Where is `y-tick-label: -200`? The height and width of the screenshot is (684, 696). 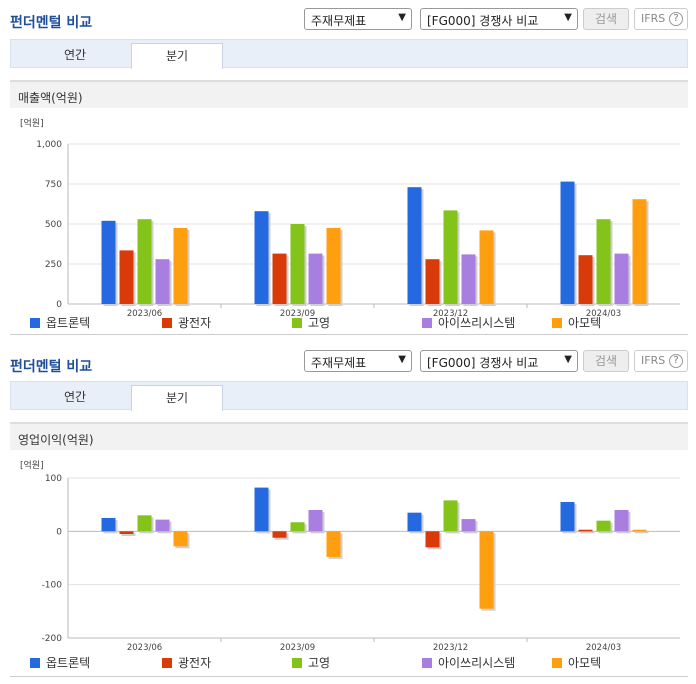 y-tick-label: -200 is located at coordinates (52, 639).